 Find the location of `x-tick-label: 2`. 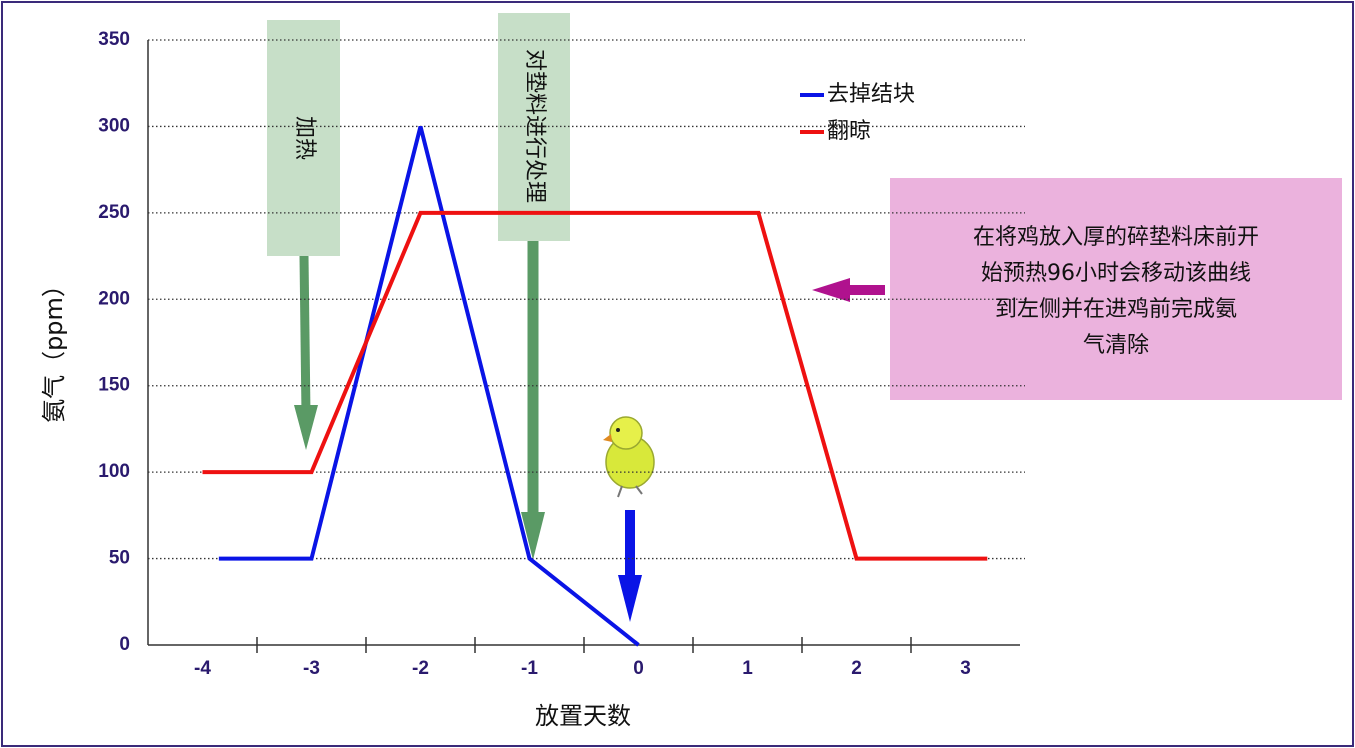

x-tick-label: 2 is located at coordinates (856, 668).